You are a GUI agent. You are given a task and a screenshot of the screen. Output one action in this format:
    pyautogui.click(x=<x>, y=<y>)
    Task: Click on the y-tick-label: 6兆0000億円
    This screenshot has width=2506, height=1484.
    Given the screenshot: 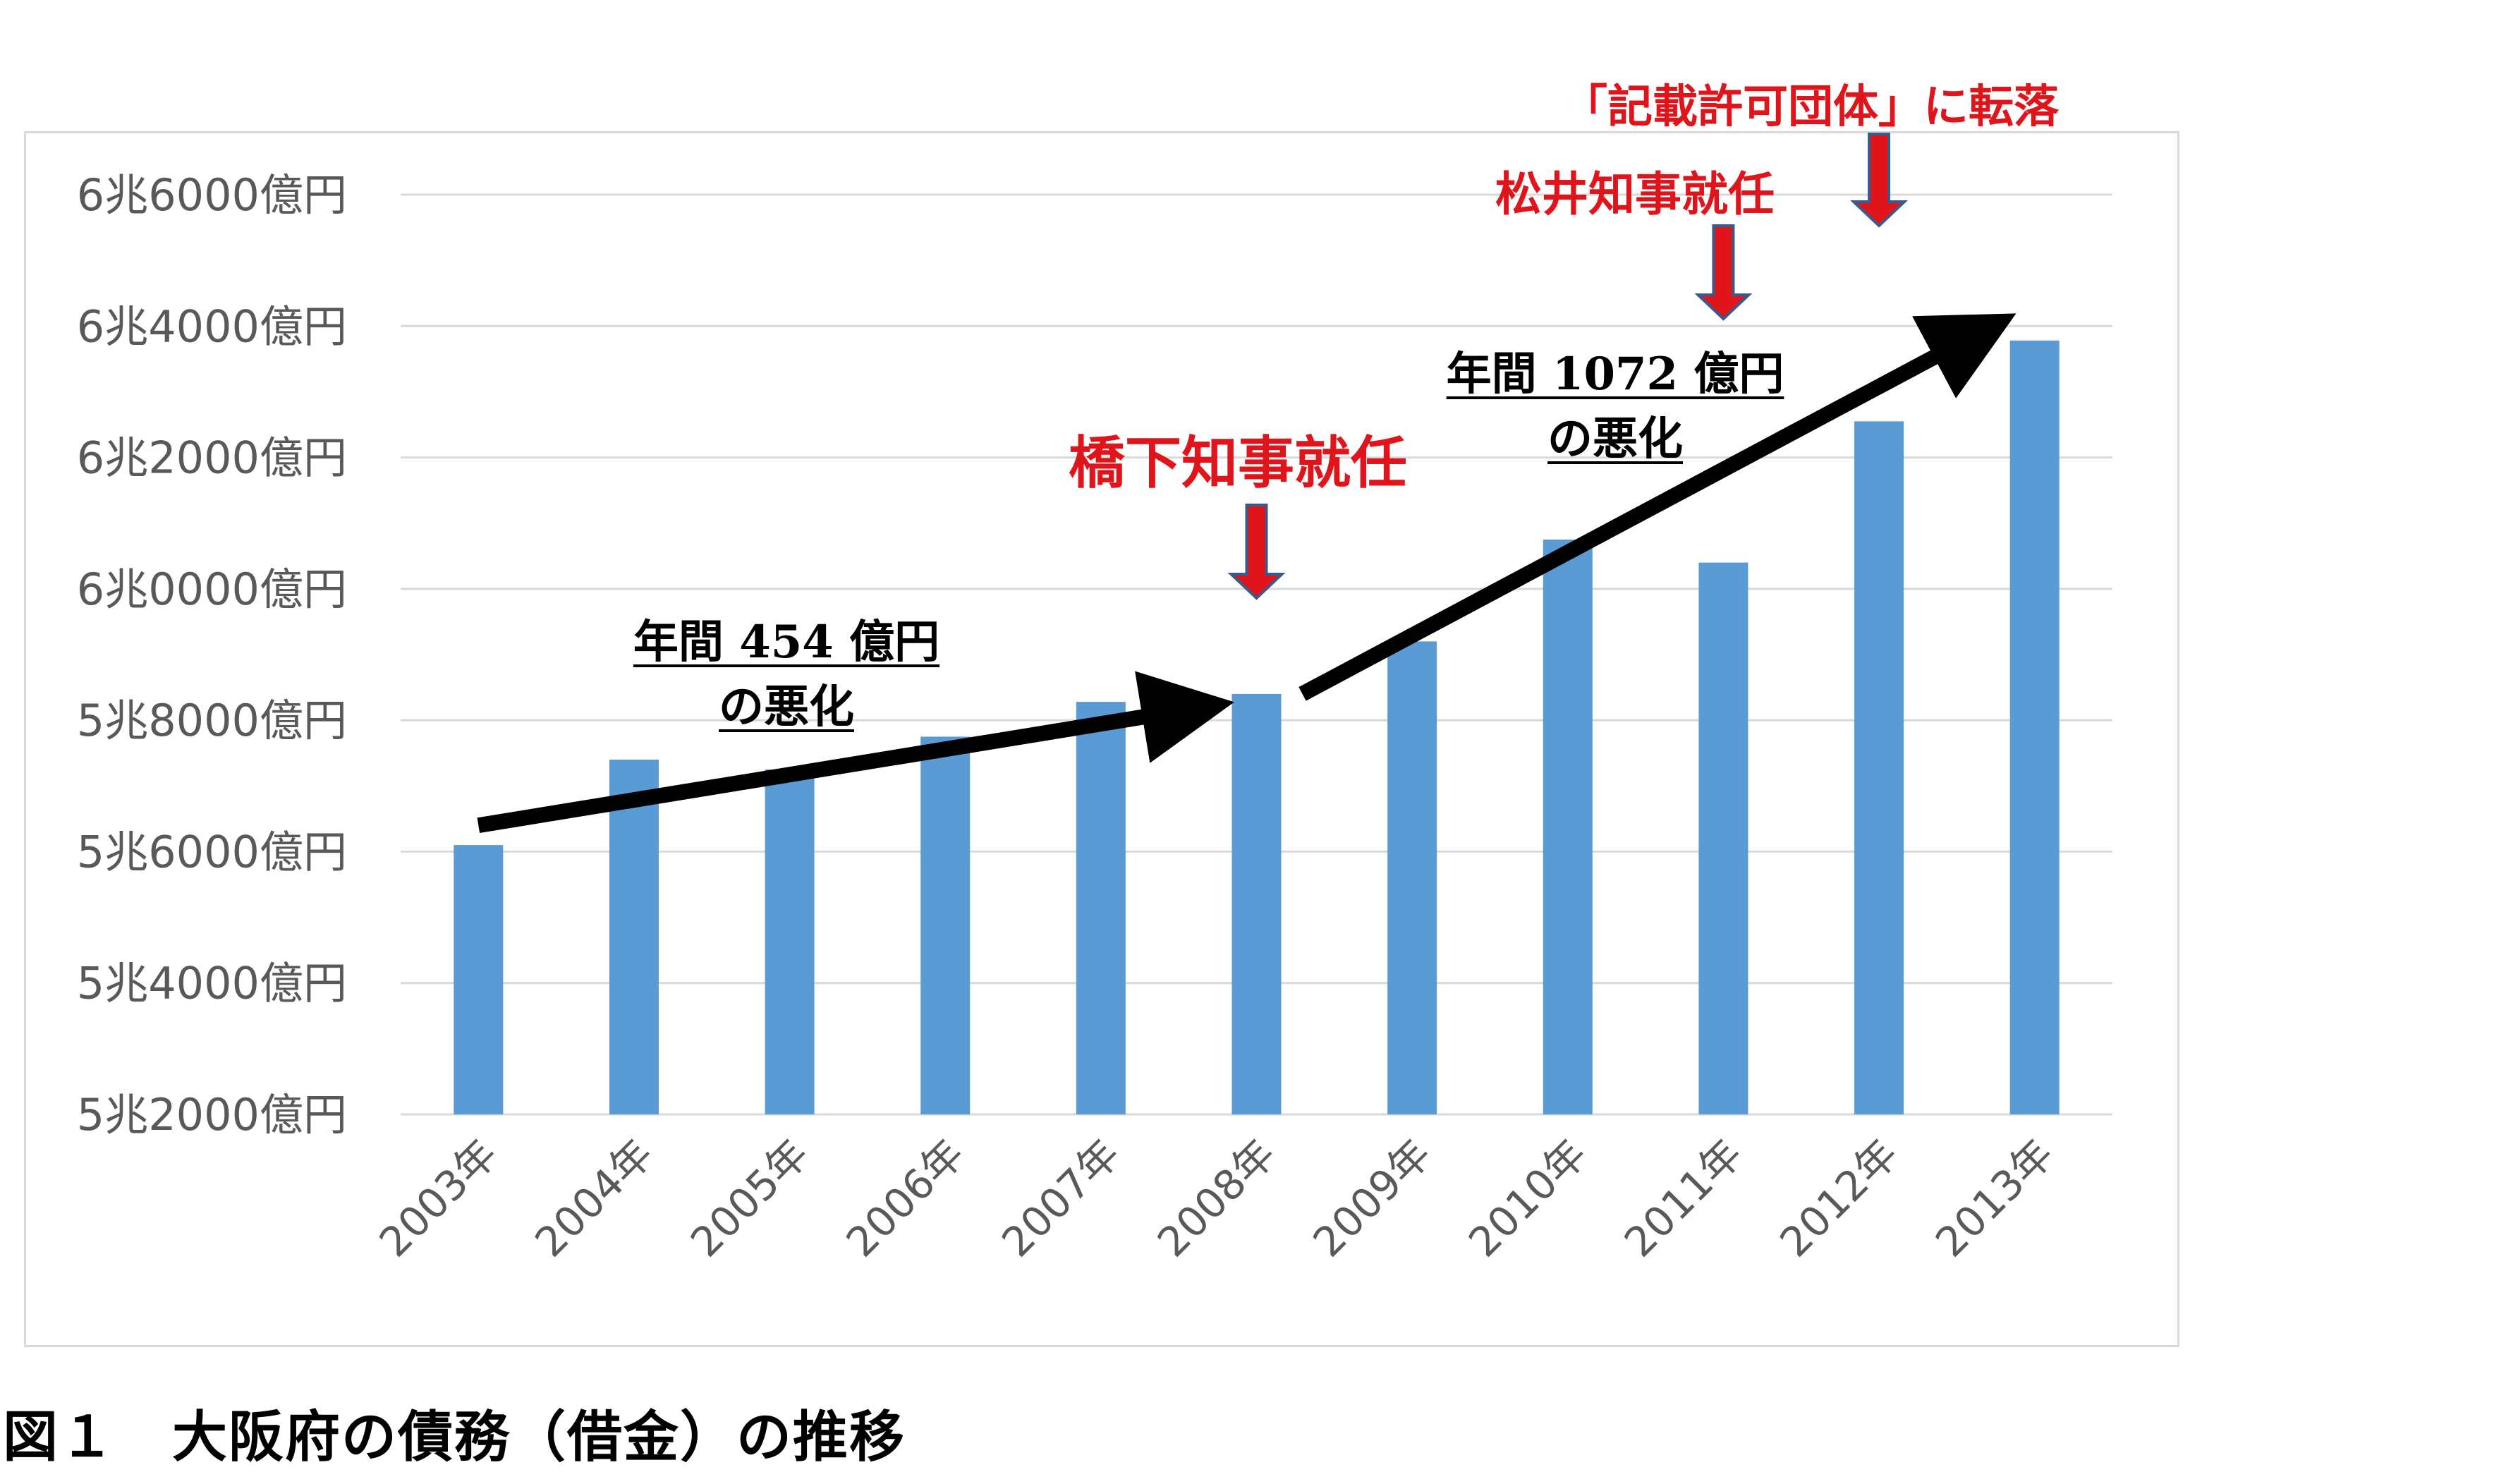 What is the action you would take?
    pyautogui.click(x=212, y=589)
    